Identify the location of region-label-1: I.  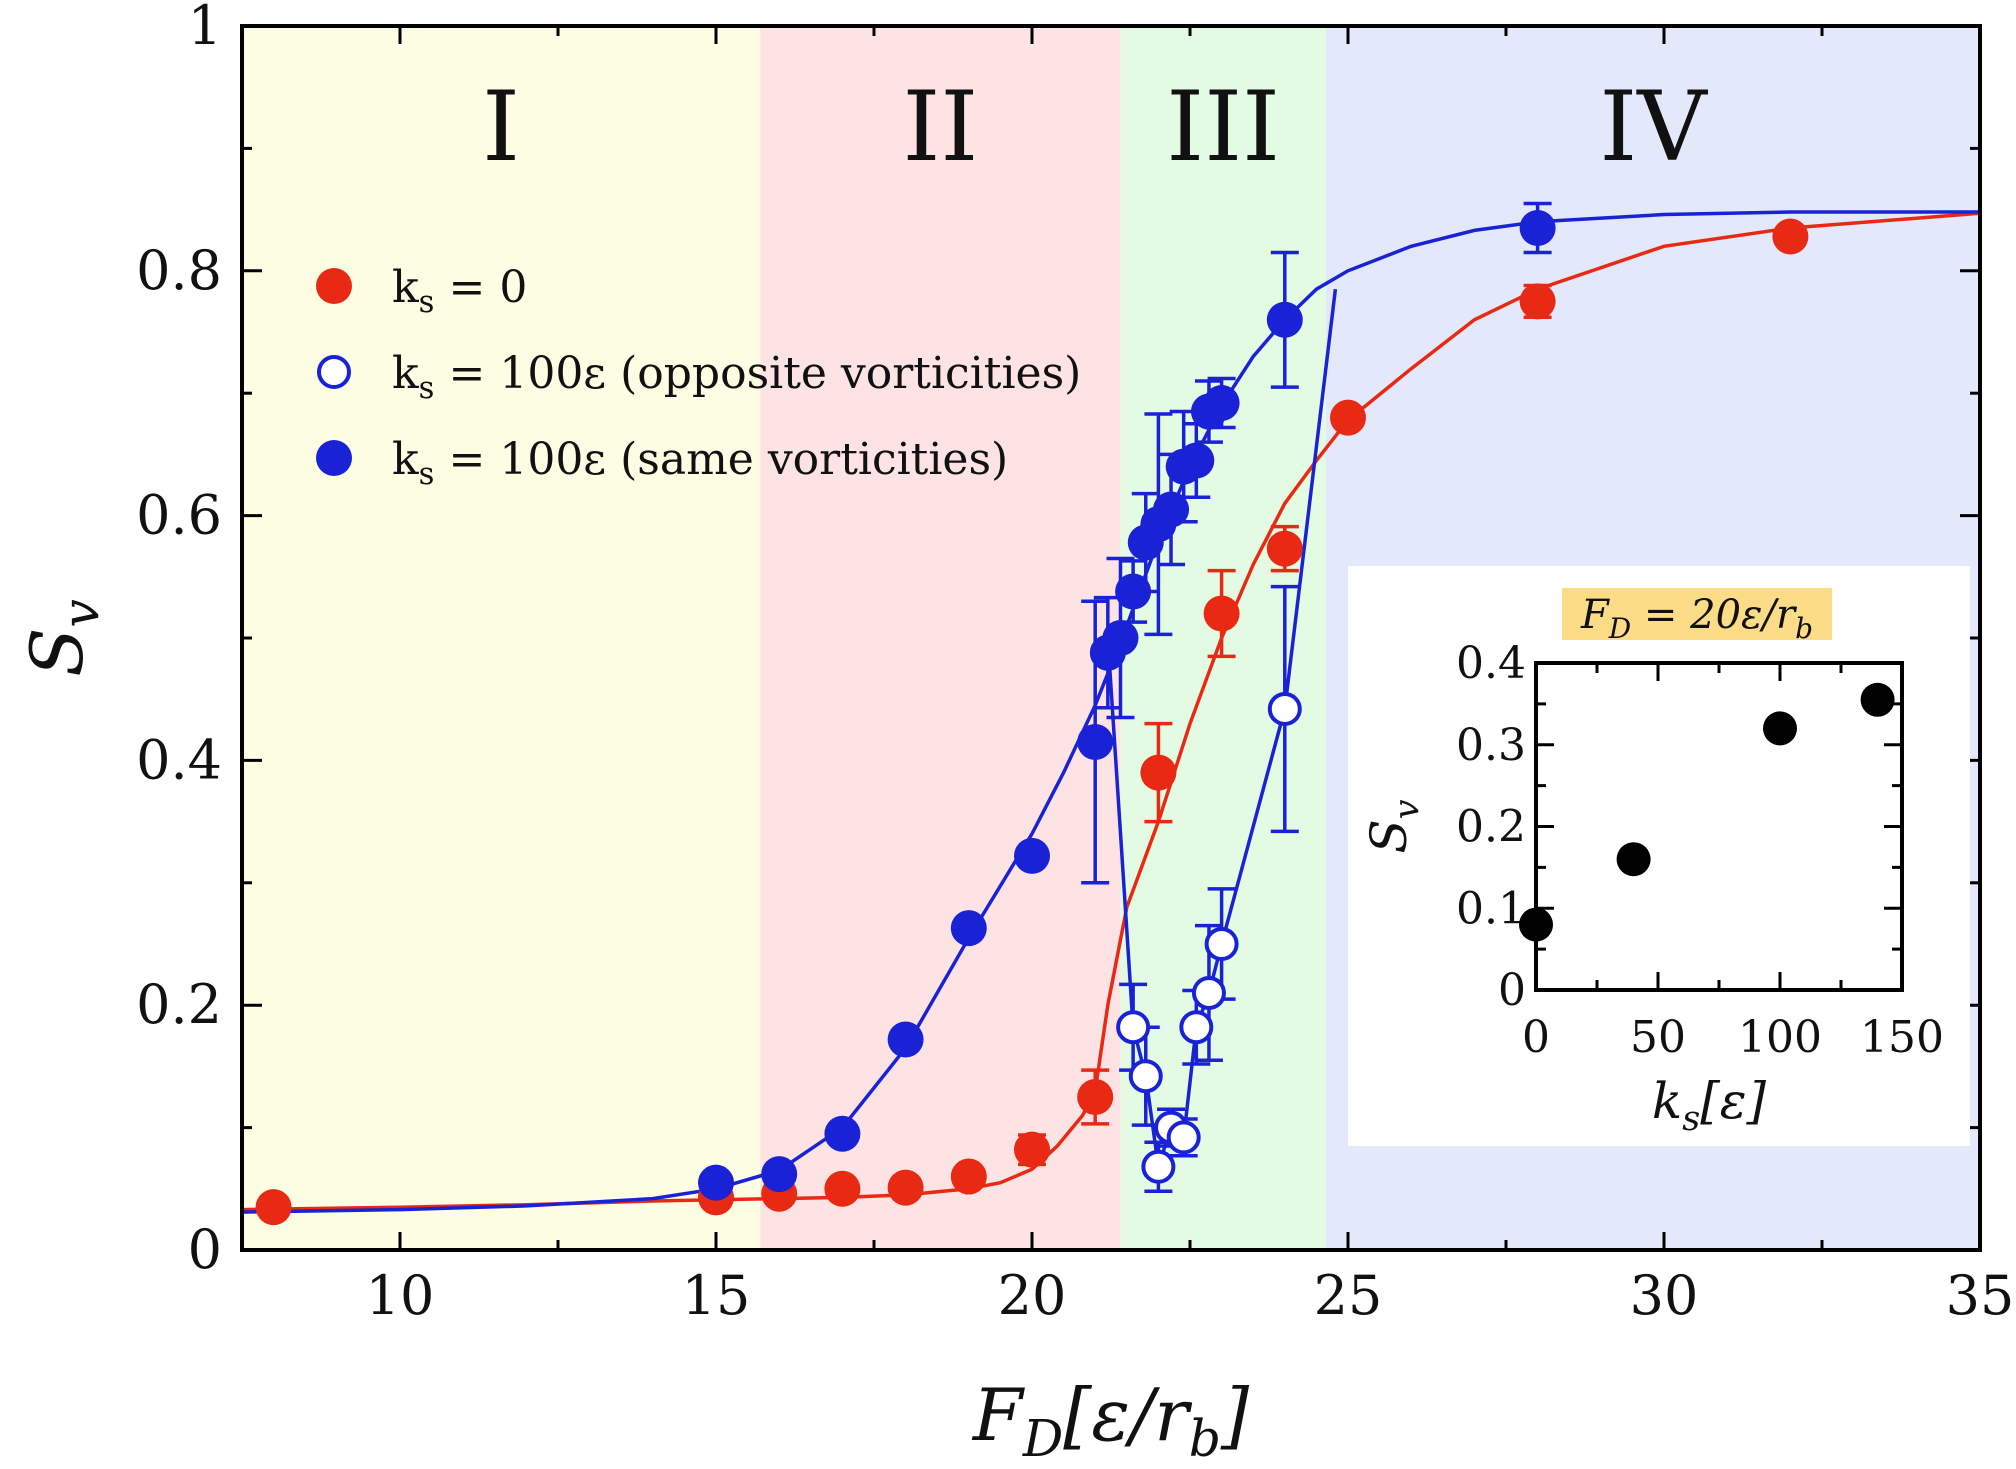
(501, 127).